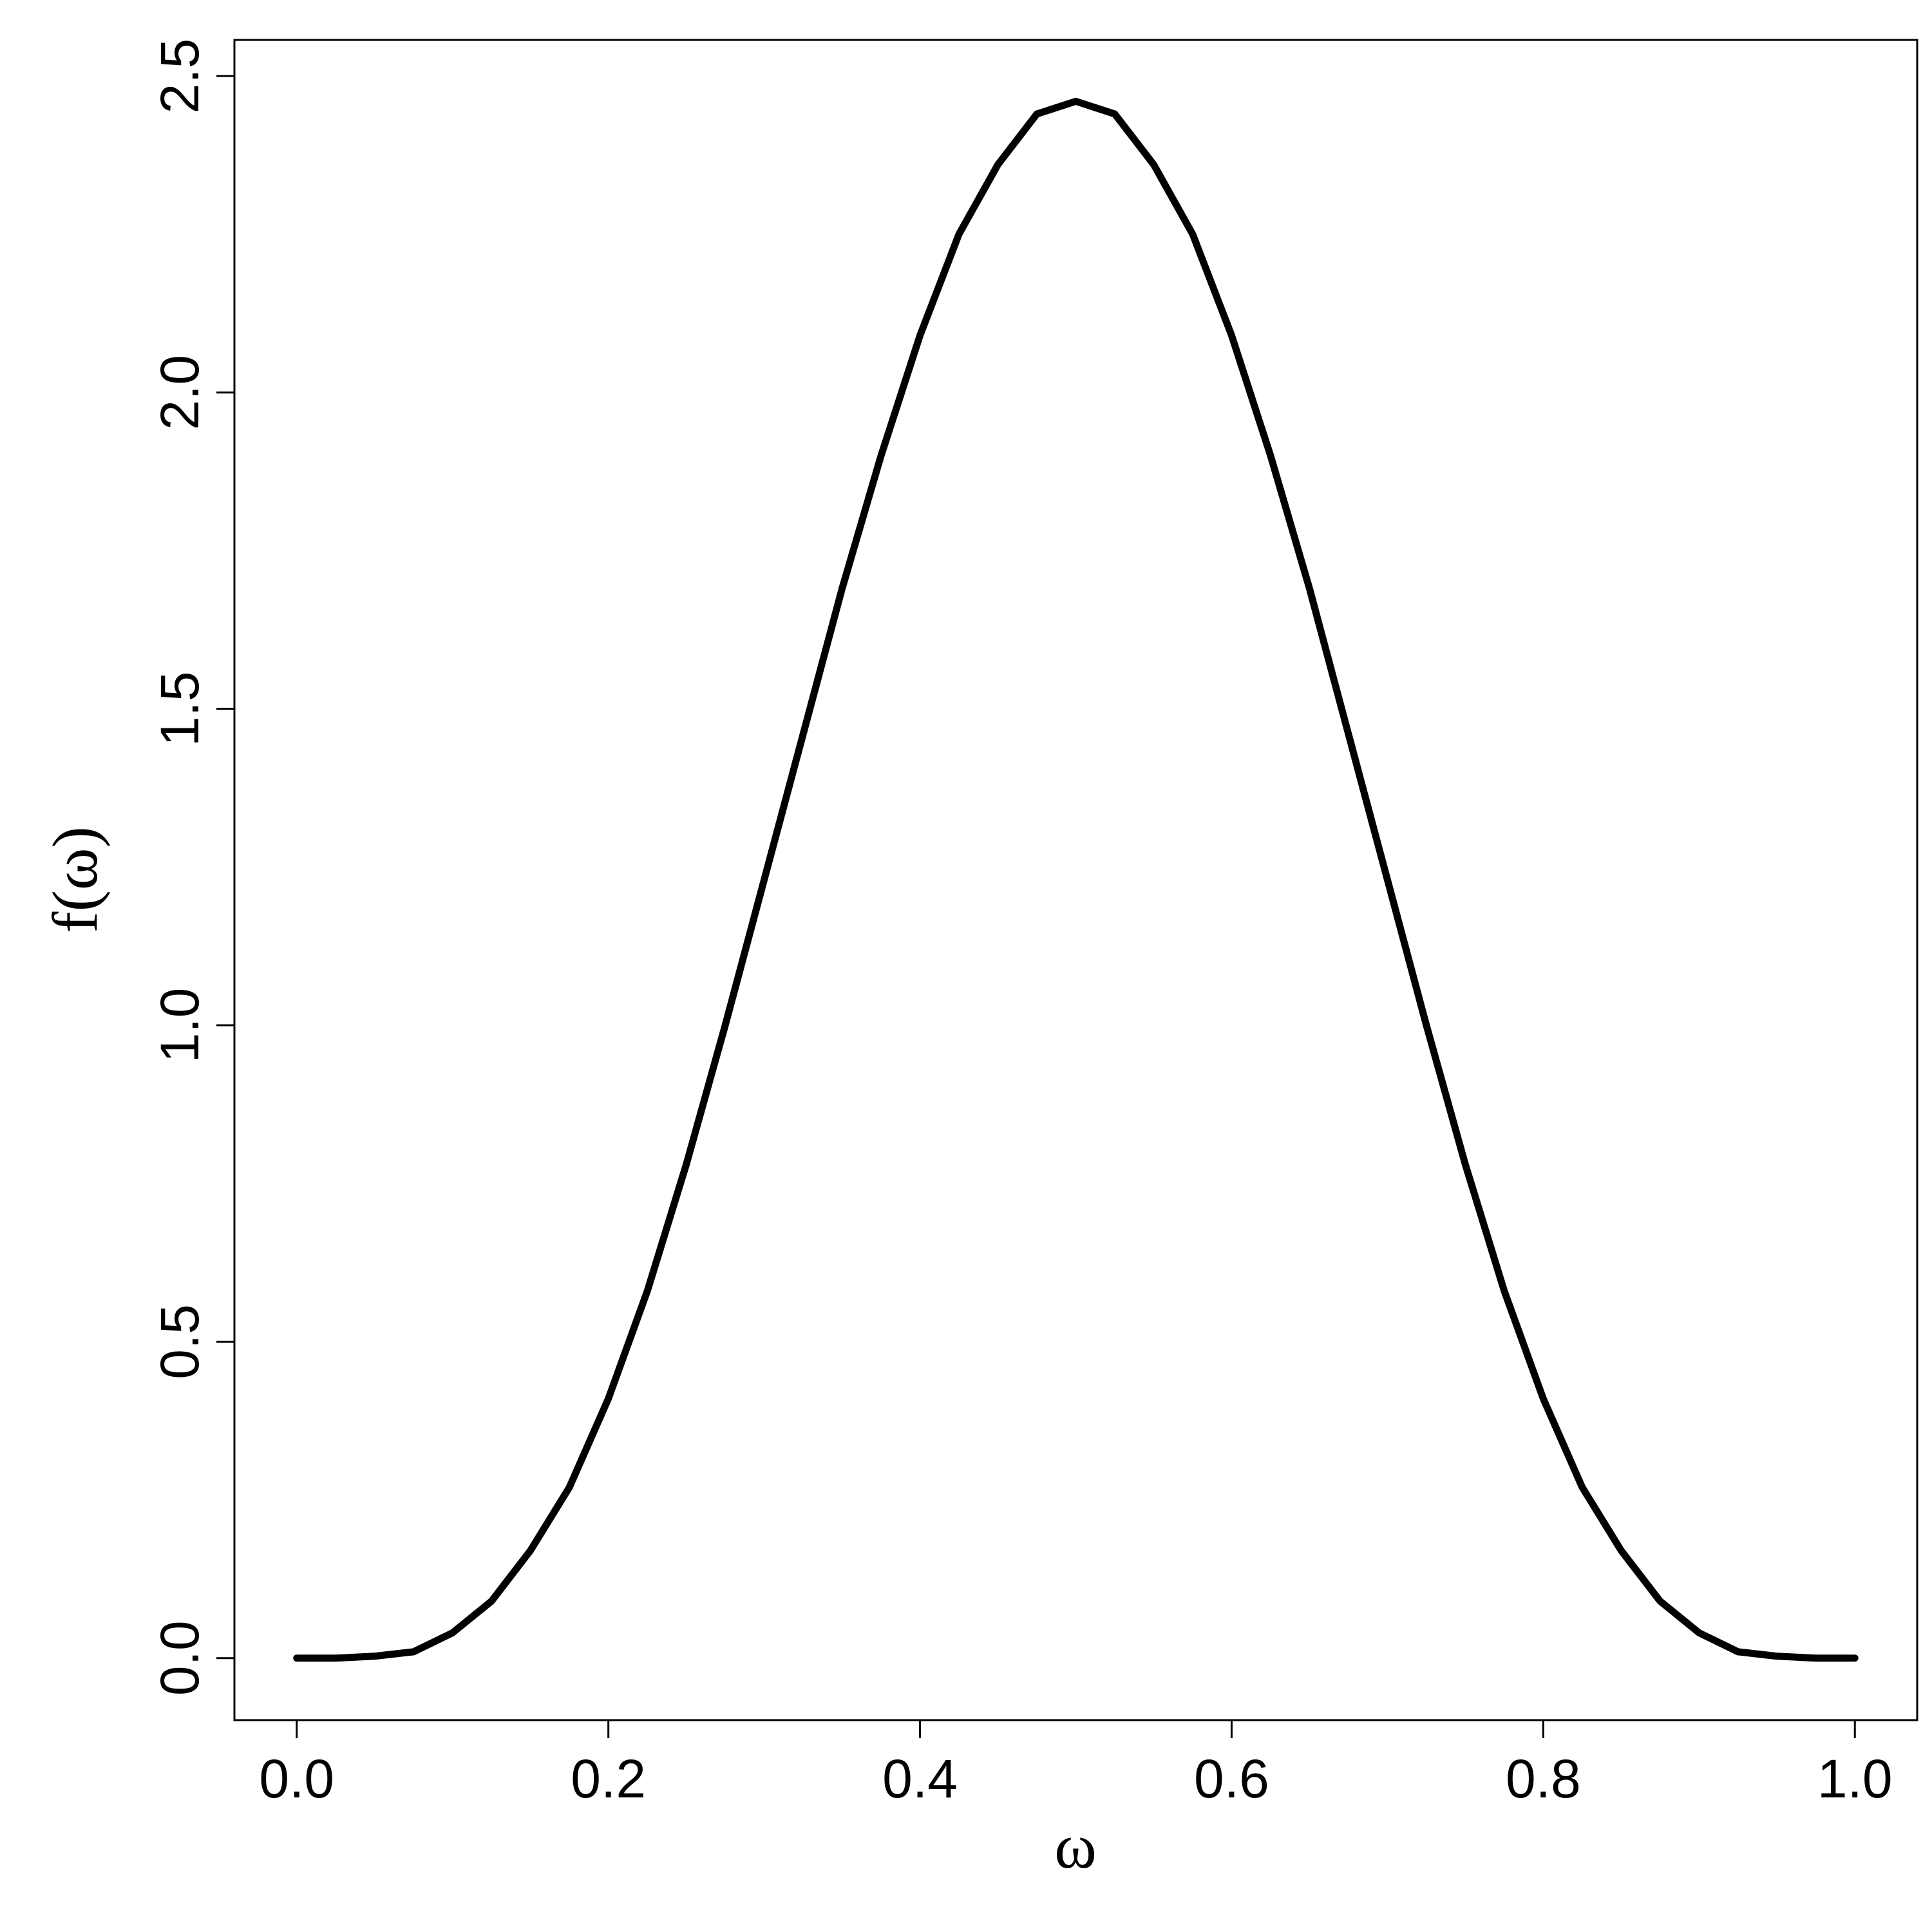 This screenshot has height=1932, width=1932. I want to click on y-tick-label: 0.0, so click(179, 1658).